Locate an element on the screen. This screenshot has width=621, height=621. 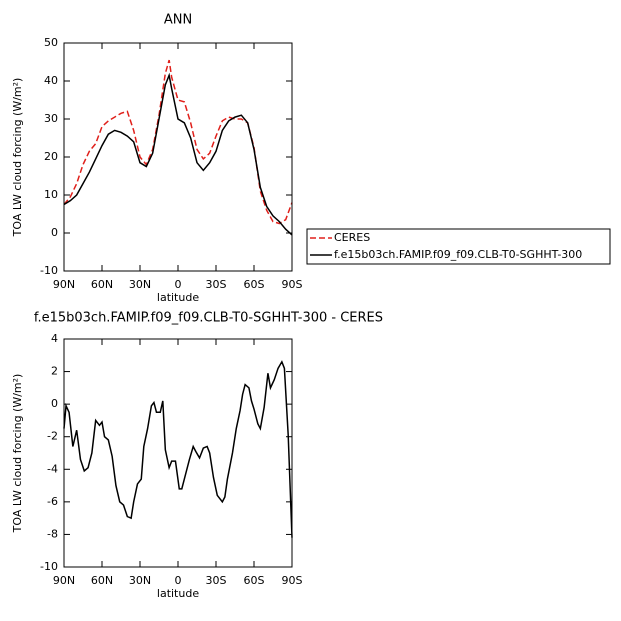
y-tick-label: 4 is located at coordinates (54, 338).